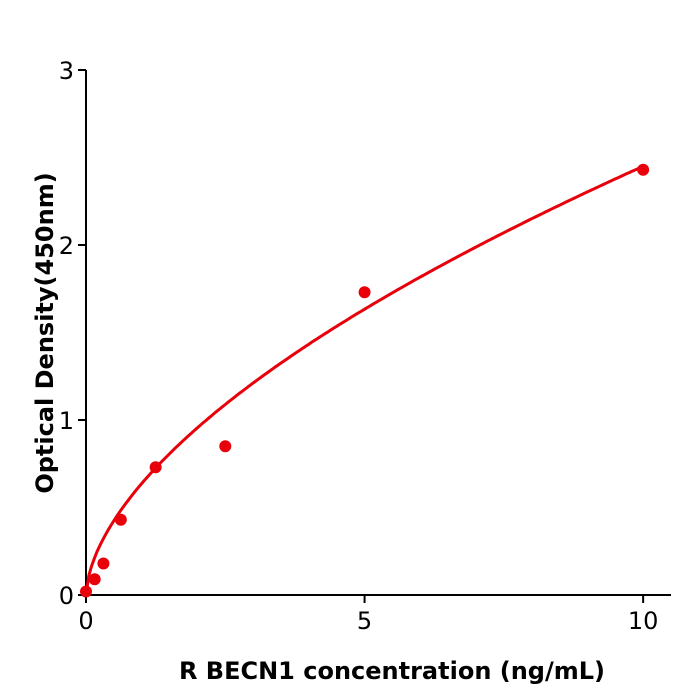  Describe the element at coordinates (66, 596) in the screenshot. I see `y-tick-label: 0` at that location.